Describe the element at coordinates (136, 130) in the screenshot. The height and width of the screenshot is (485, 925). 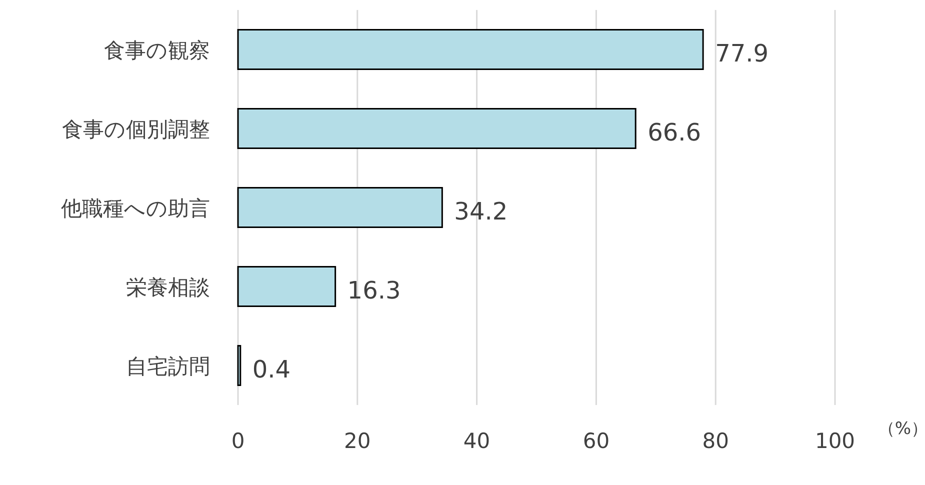
I see `y-tick-label: 食事の個別調整` at that location.